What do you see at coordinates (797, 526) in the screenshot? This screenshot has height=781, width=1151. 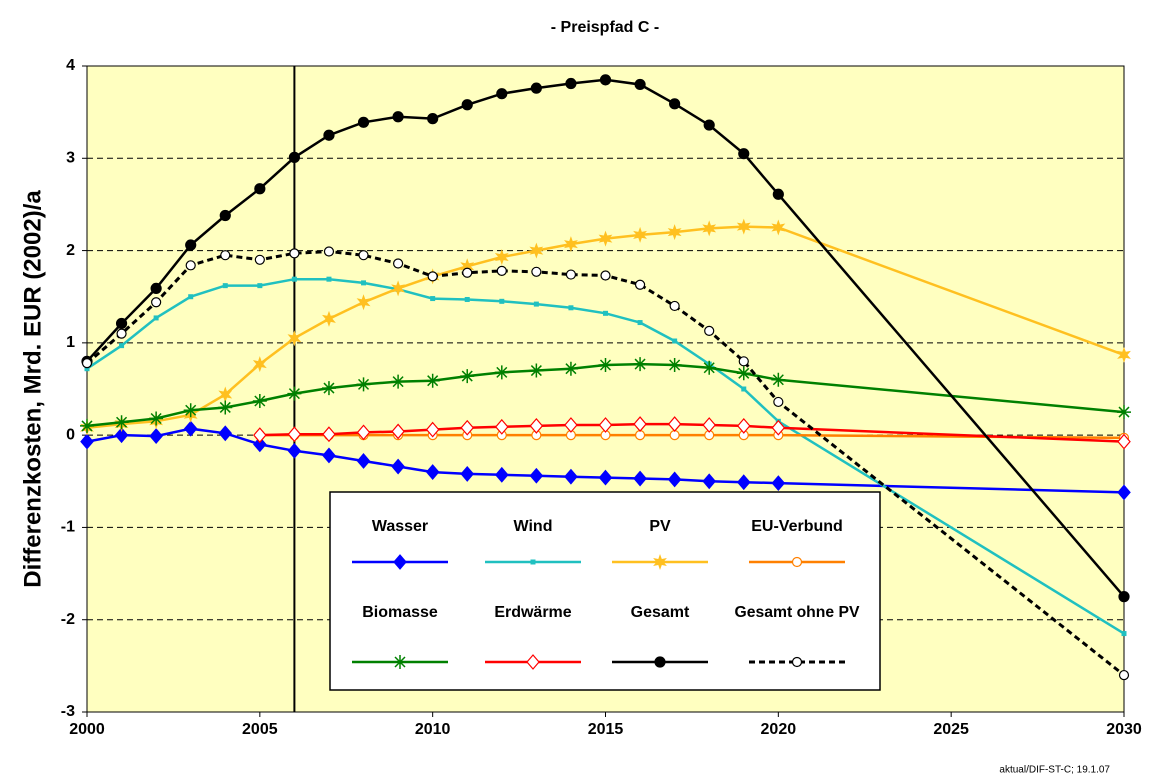 I see `legend-label: EU-Verbund` at bounding box center [797, 526].